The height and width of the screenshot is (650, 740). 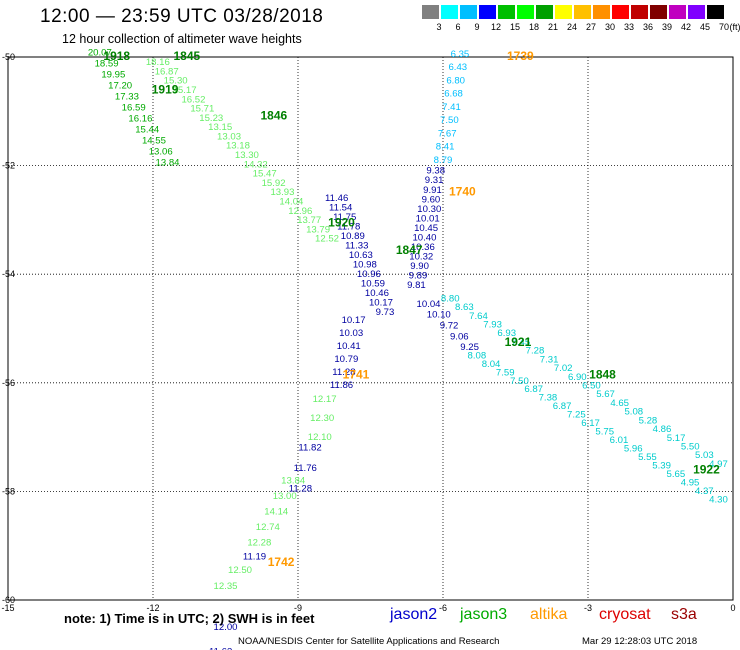 What do you see at coordinates (723, 27) in the screenshot?
I see `colorbar-label: 70` at bounding box center [723, 27].